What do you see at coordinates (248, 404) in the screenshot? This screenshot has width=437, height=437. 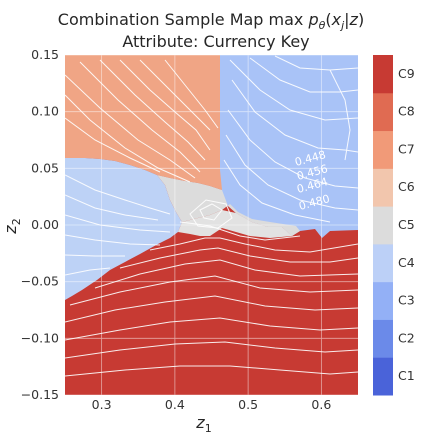 I see `x-tick-label: 0.5` at bounding box center [248, 404].